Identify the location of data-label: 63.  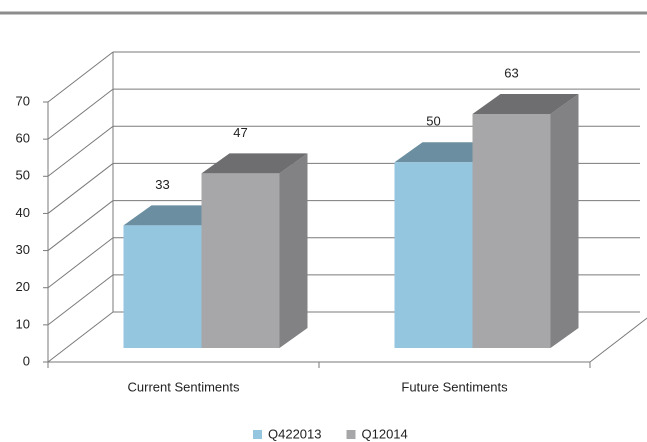
(511, 72).